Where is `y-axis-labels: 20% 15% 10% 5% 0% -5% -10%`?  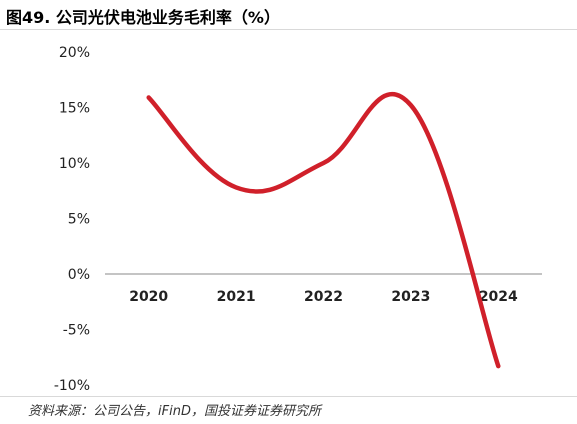 y-axis-labels: 20% 15% 10% 5% 0% -5% -10% is located at coordinates (72, 219).